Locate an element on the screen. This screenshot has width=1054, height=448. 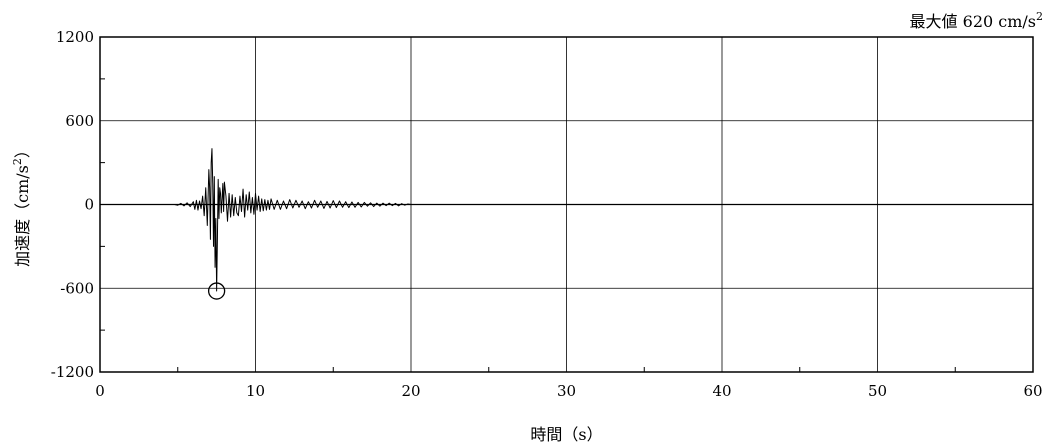
x-tick-label: 30 is located at coordinates (566, 391).